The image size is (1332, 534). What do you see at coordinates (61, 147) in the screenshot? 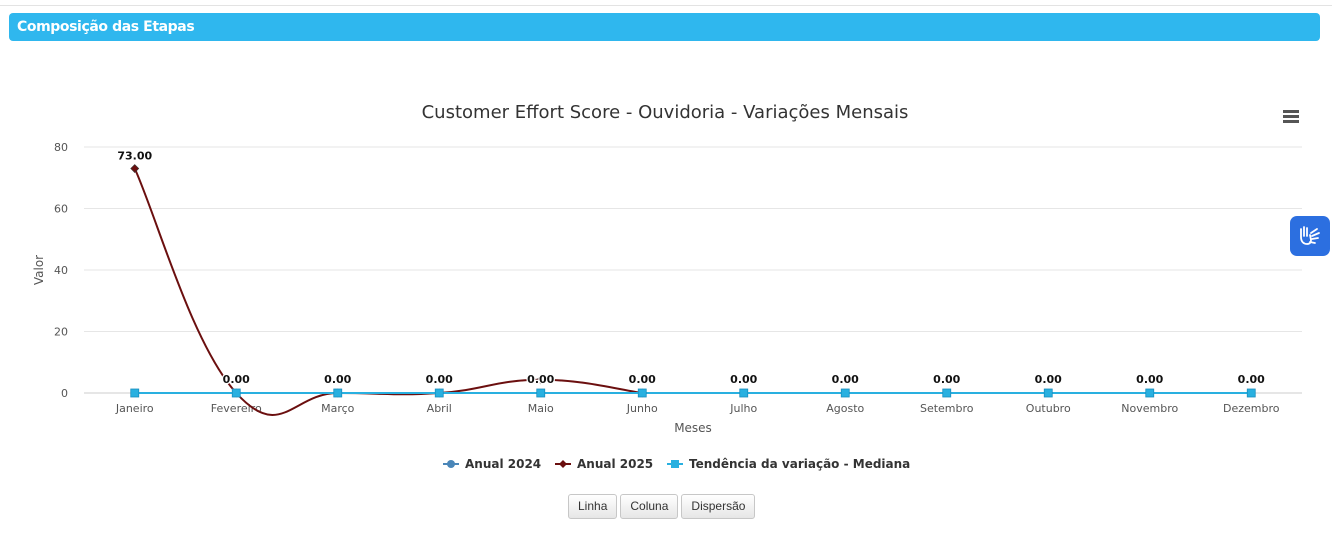
I see `y-tick-label: 80` at bounding box center [61, 147].